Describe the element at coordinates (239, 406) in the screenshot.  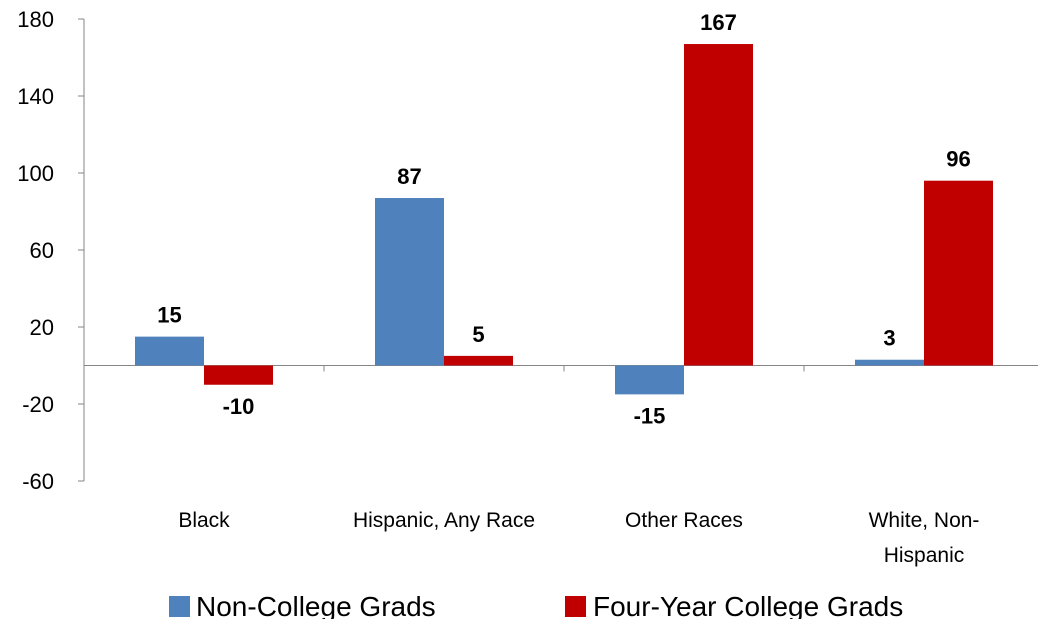
I see `data-label: -10` at that location.